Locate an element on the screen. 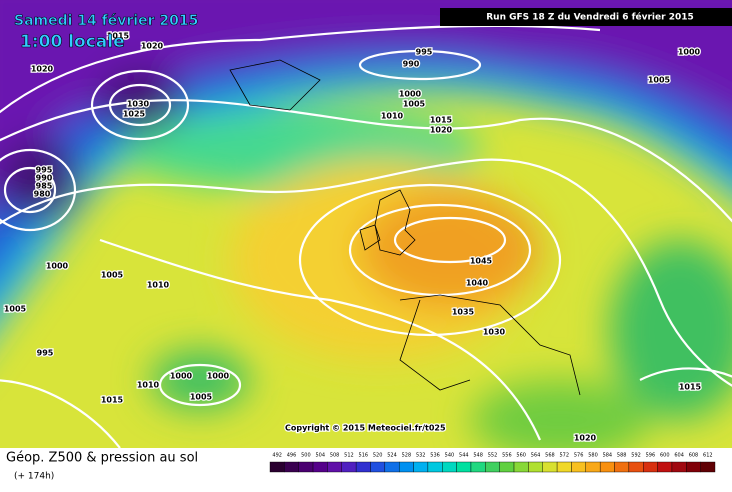  scale-label: 520 is located at coordinates (378, 456).